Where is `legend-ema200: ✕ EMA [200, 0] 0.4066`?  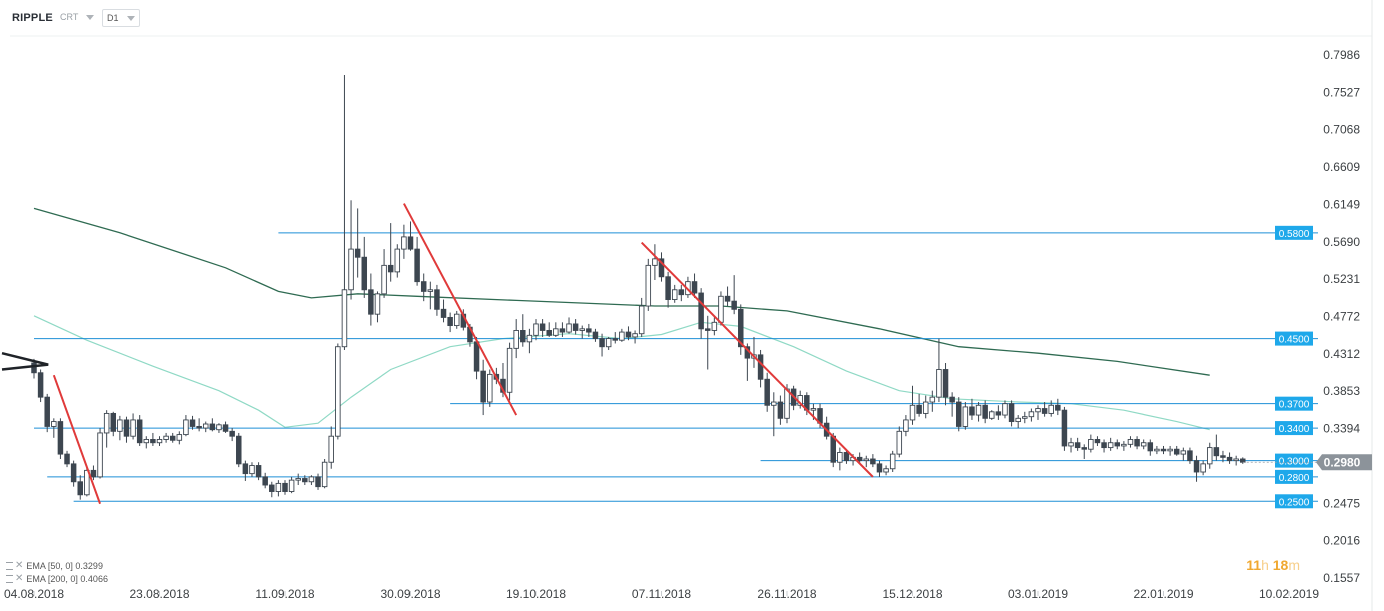
legend-ema200: ✕ EMA [200, 0] 0.4066 is located at coordinates (57, 578).